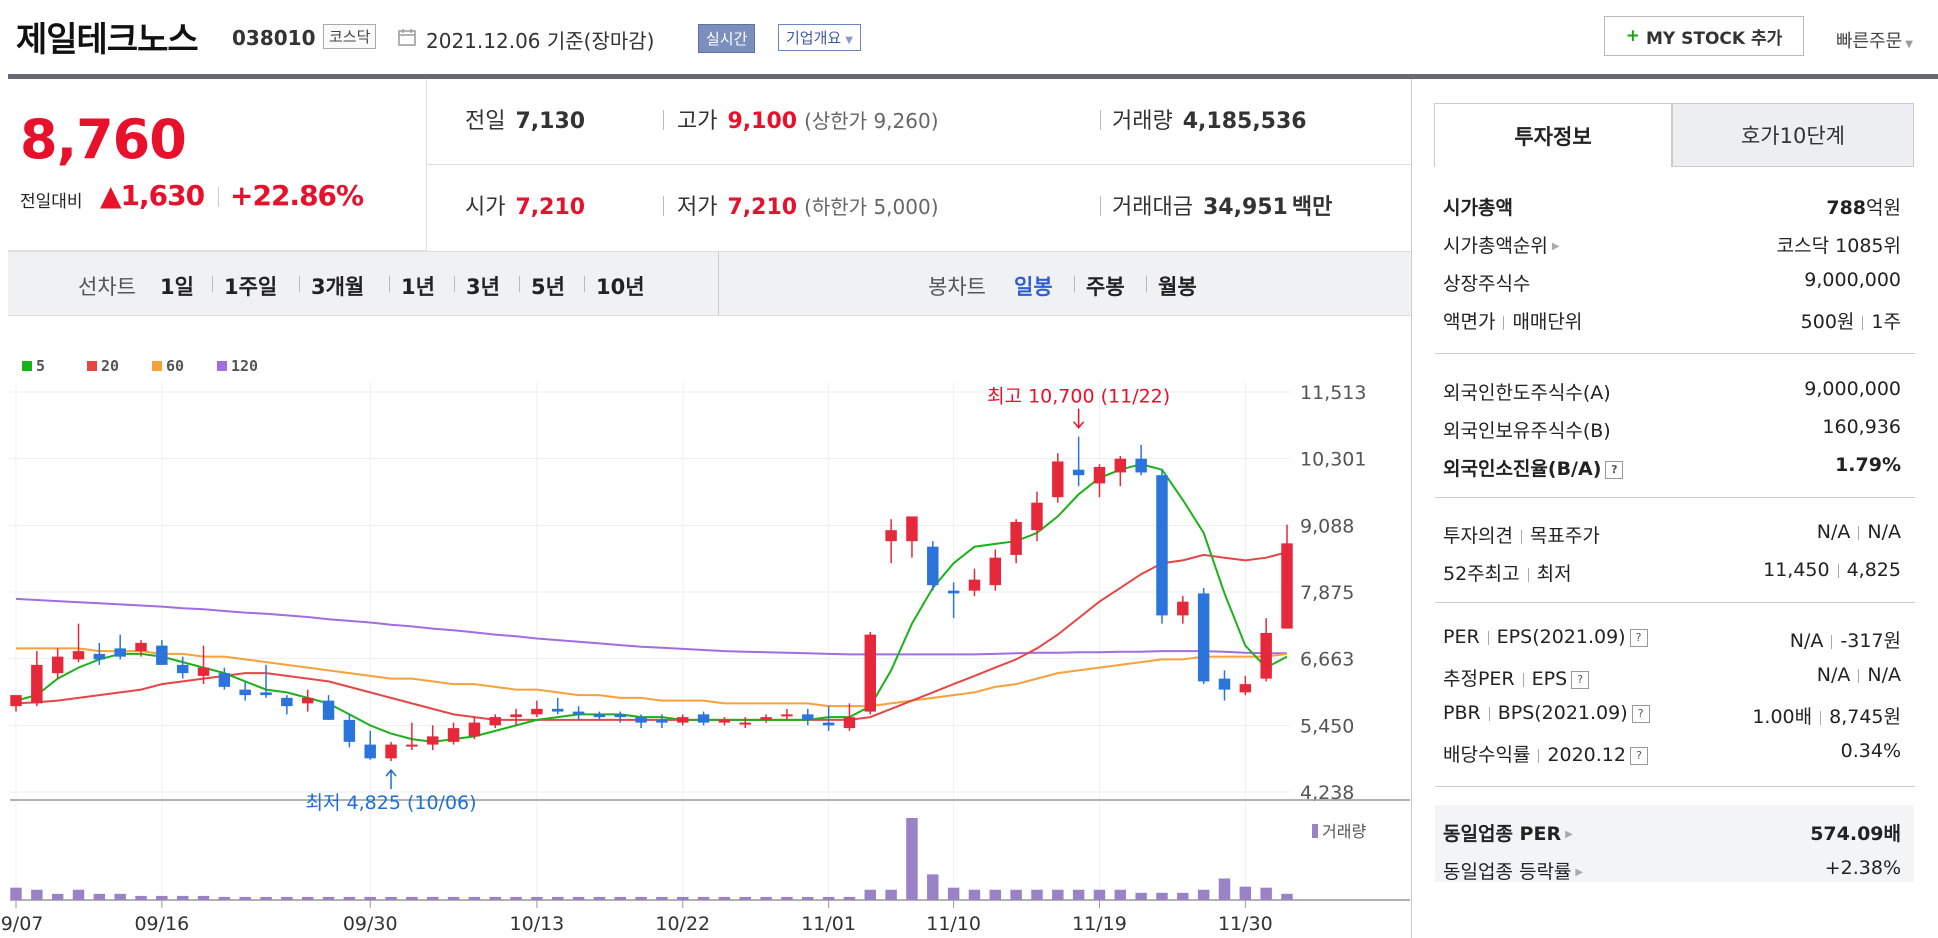 The width and height of the screenshot is (1938, 938). Describe the element at coordinates (1874, 40) in the screenshot. I see `quick-order-dropdown: 빠른주문 ▼` at that location.